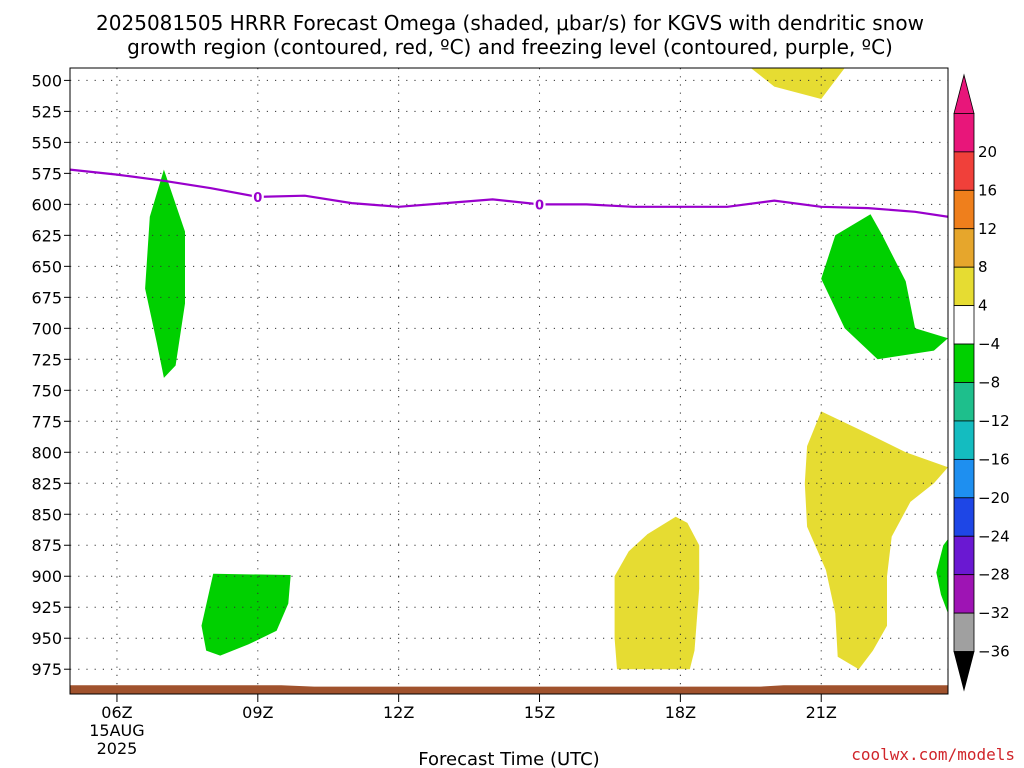  Describe the element at coordinates (46, 390) in the screenshot. I see `y-tick-label-750: 750` at that location.